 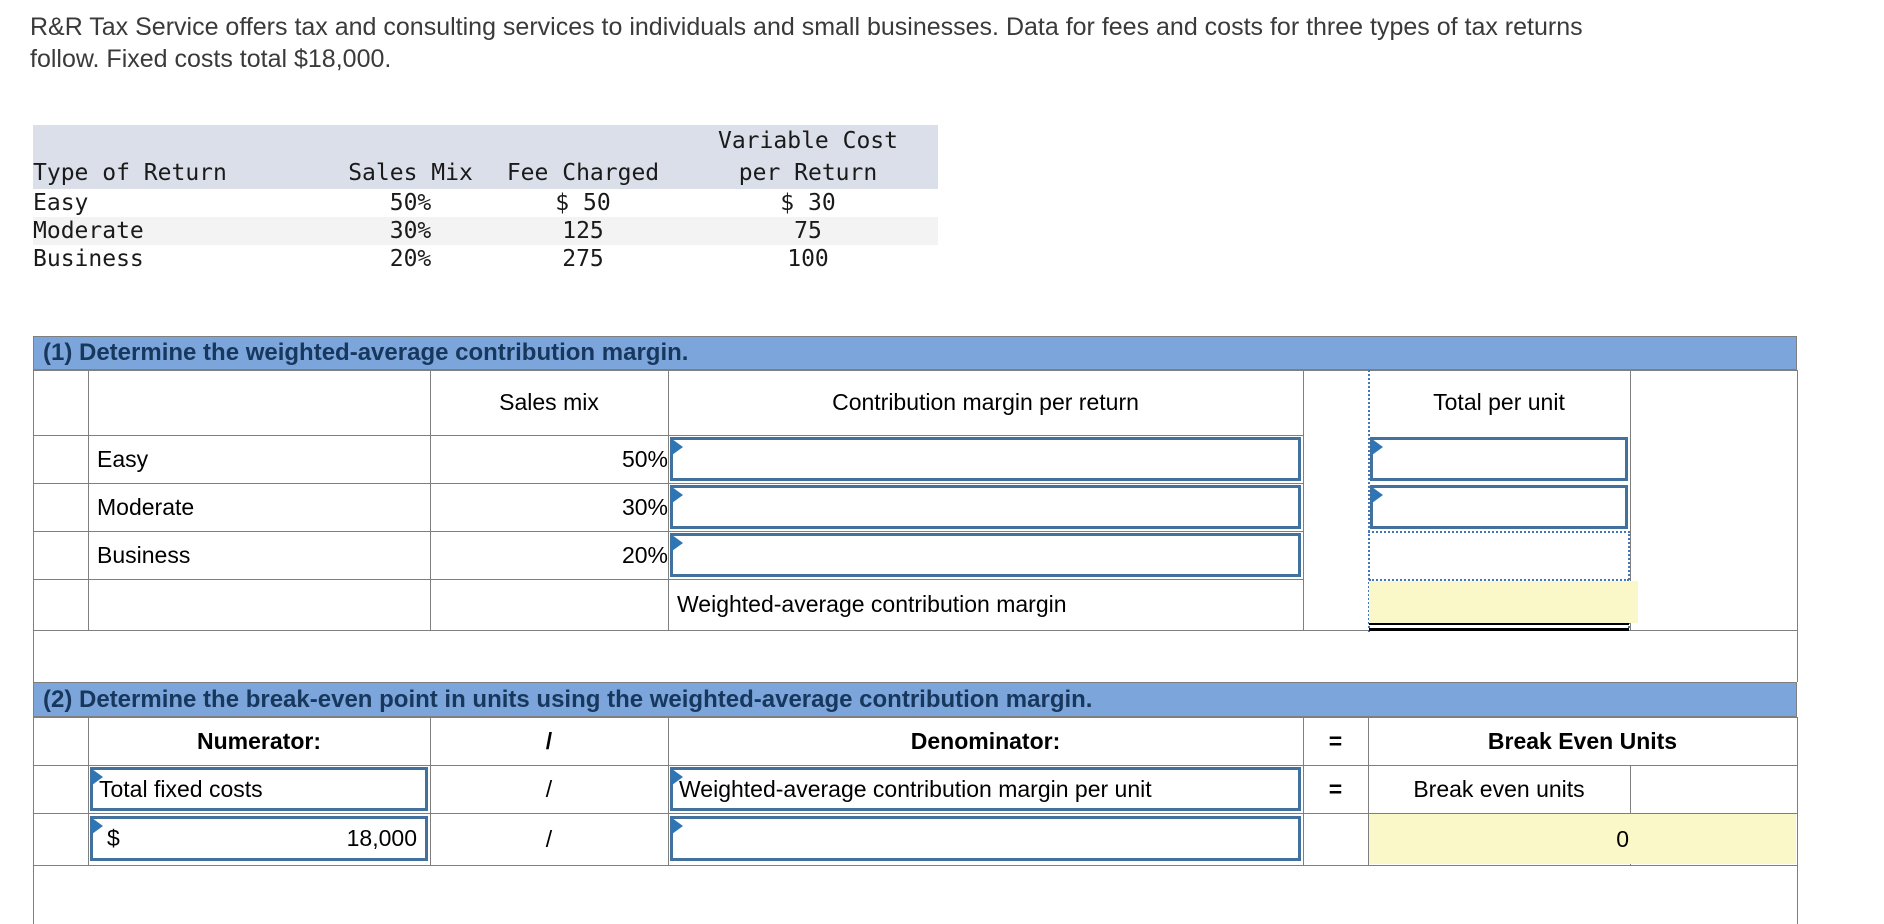 What do you see at coordinates (549, 788) in the screenshot?
I see `row1-divide-sign: /` at bounding box center [549, 788].